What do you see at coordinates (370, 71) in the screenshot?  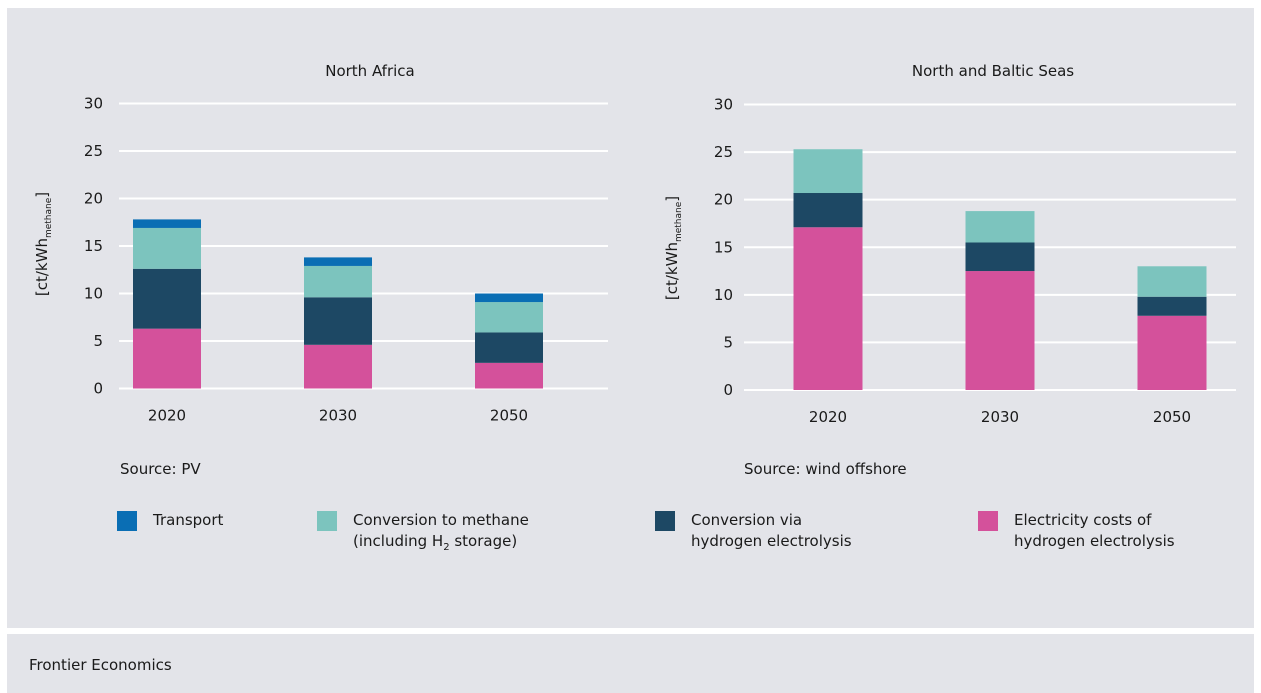 I see `chart-title: North Africa` at bounding box center [370, 71].